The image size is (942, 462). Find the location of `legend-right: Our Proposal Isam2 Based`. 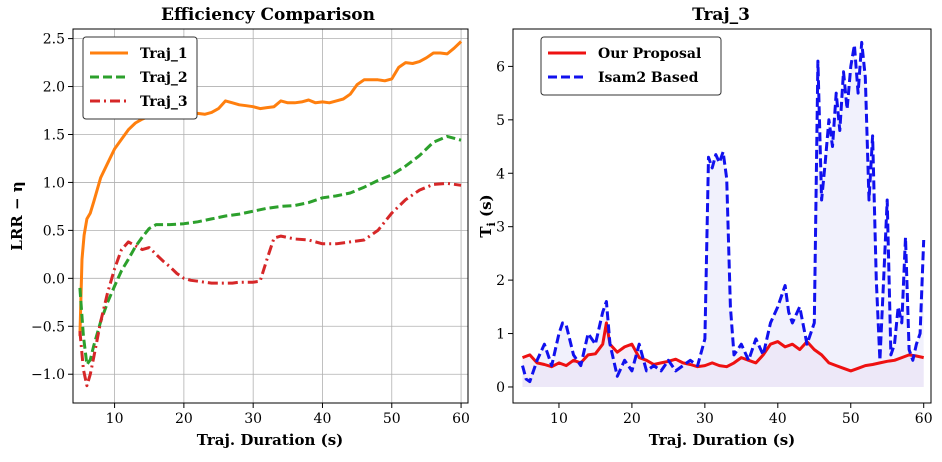

legend-right: Our Proposal Isam2 Based is located at coordinates (631, 66).